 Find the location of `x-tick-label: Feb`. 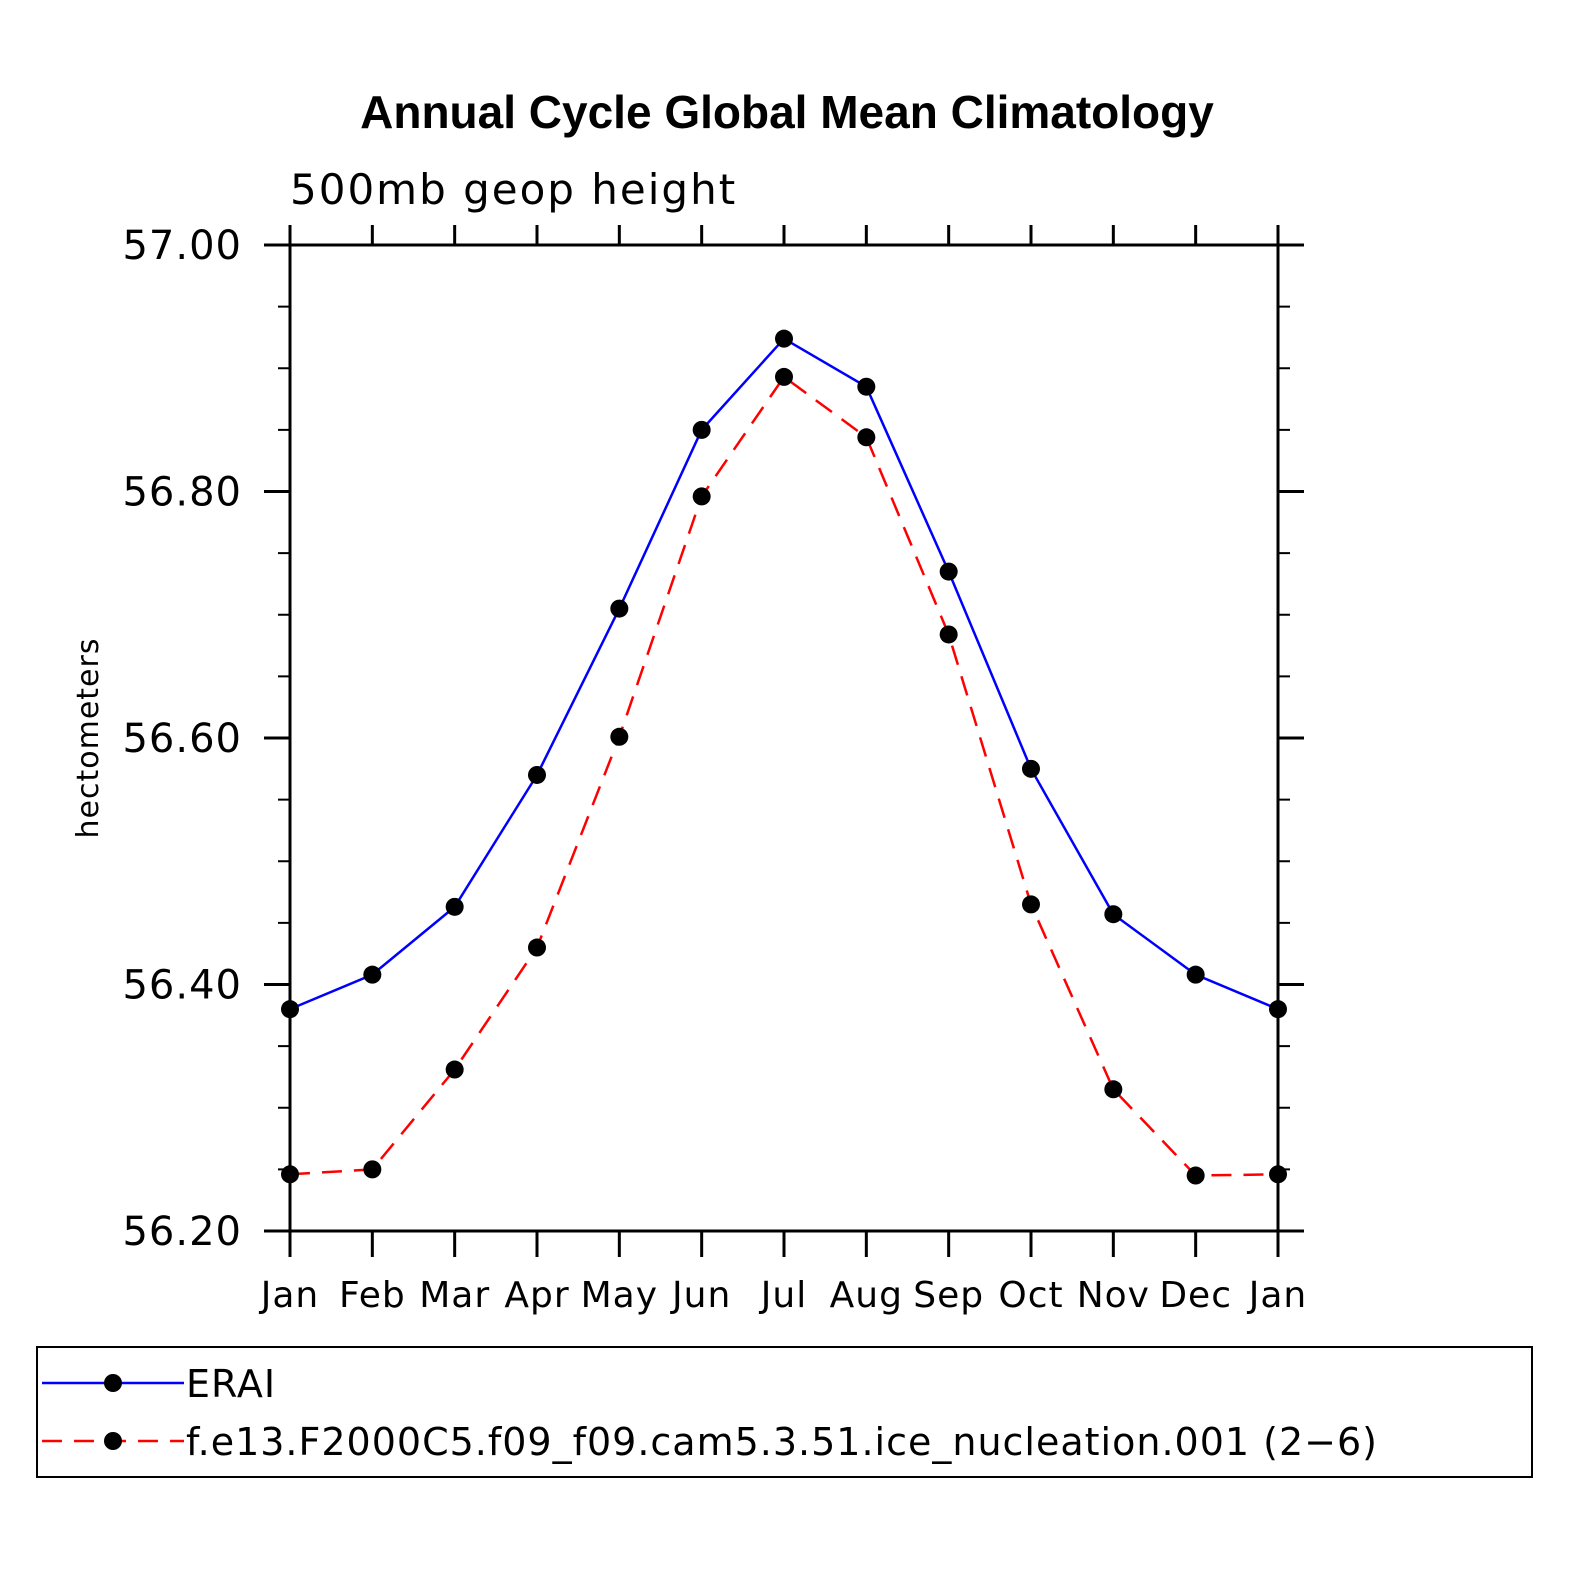

x-tick-label: Feb is located at coordinates (372, 1295).